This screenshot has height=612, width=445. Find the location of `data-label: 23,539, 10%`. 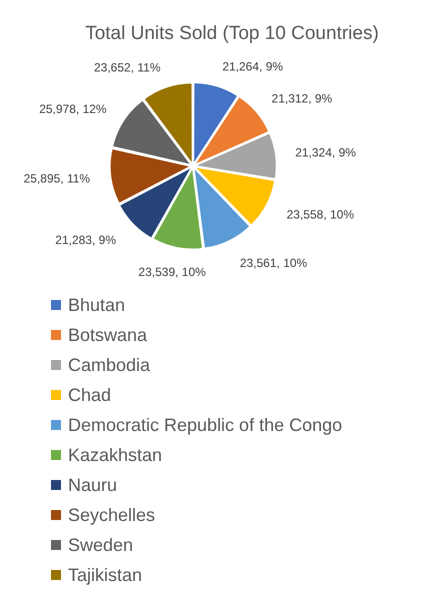

data-label: 23,539, 10% is located at coordinates (172, 272).